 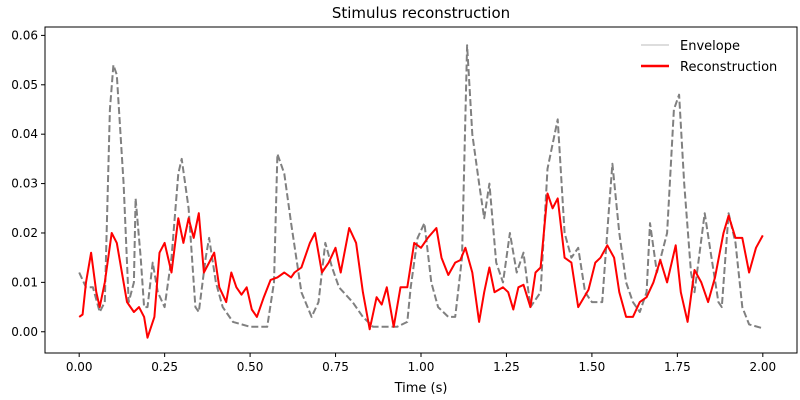 I want to click on y-tick-label: 0.04, so click(x=24, y=134).